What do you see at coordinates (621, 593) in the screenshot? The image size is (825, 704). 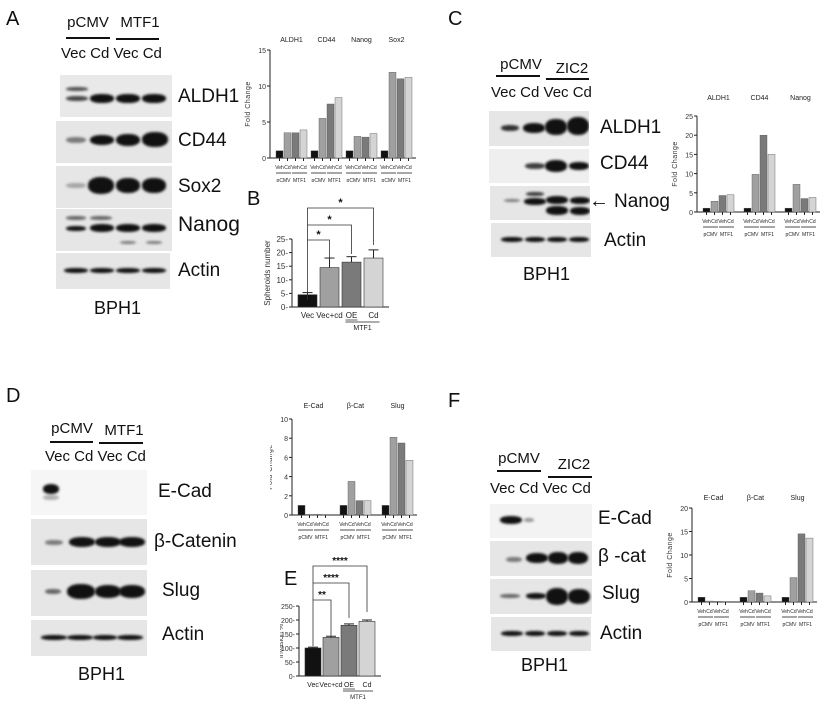 I see `protein-label: Slug` at bounding box center [621, 593].